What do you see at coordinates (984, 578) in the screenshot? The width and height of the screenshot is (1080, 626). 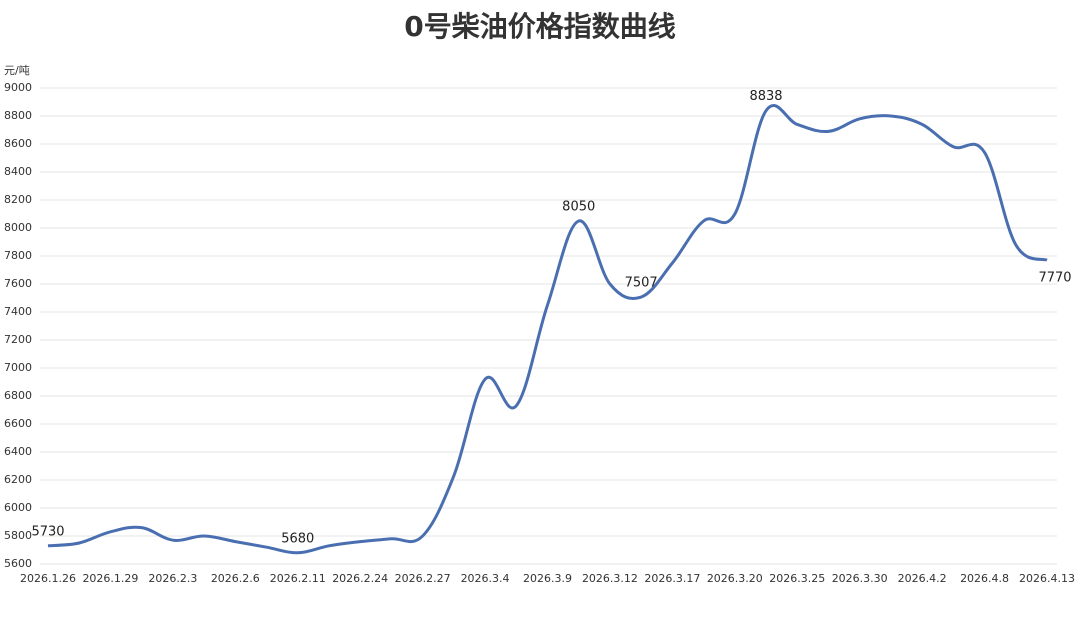 I see `x-tick-label: 2026.4.8` at bounding box center [984, 578].